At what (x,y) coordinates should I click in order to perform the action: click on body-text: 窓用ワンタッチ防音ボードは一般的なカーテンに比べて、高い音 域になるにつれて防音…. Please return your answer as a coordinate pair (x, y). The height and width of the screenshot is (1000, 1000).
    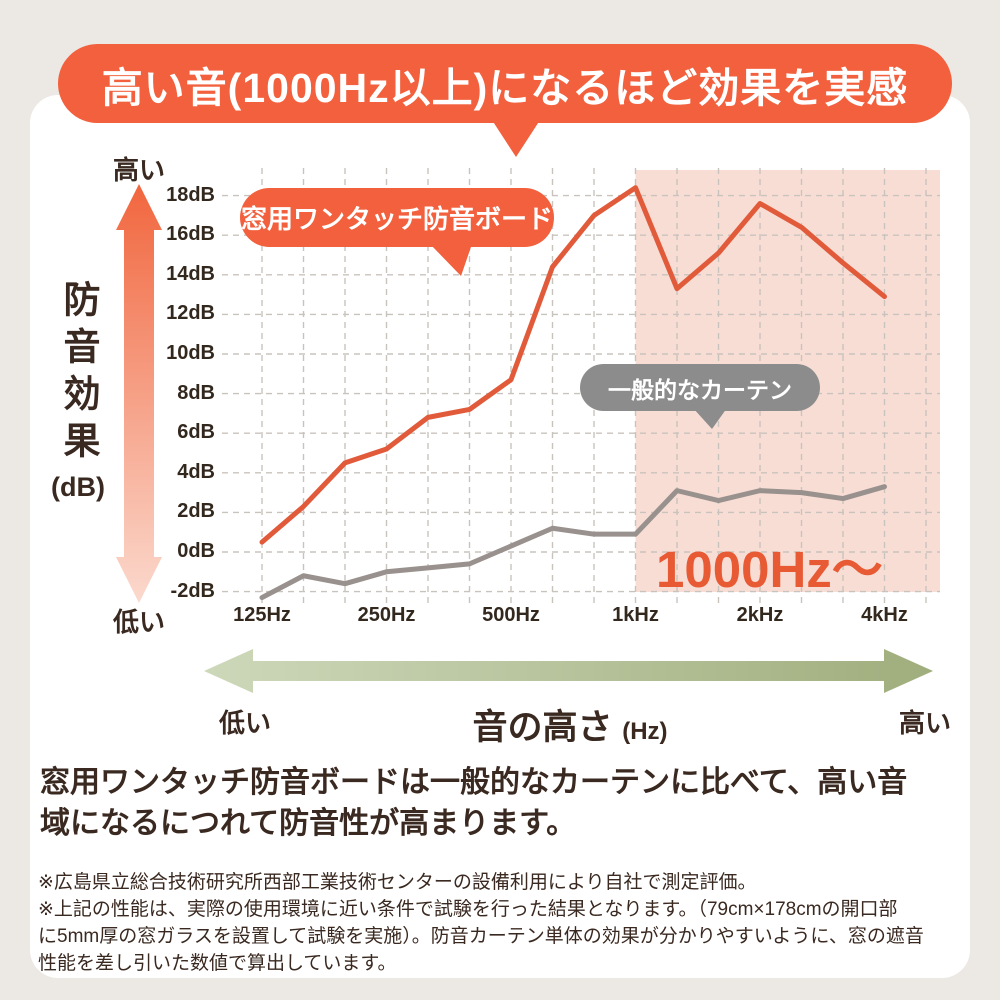
    Looking at the image, I should click on (505, 803).